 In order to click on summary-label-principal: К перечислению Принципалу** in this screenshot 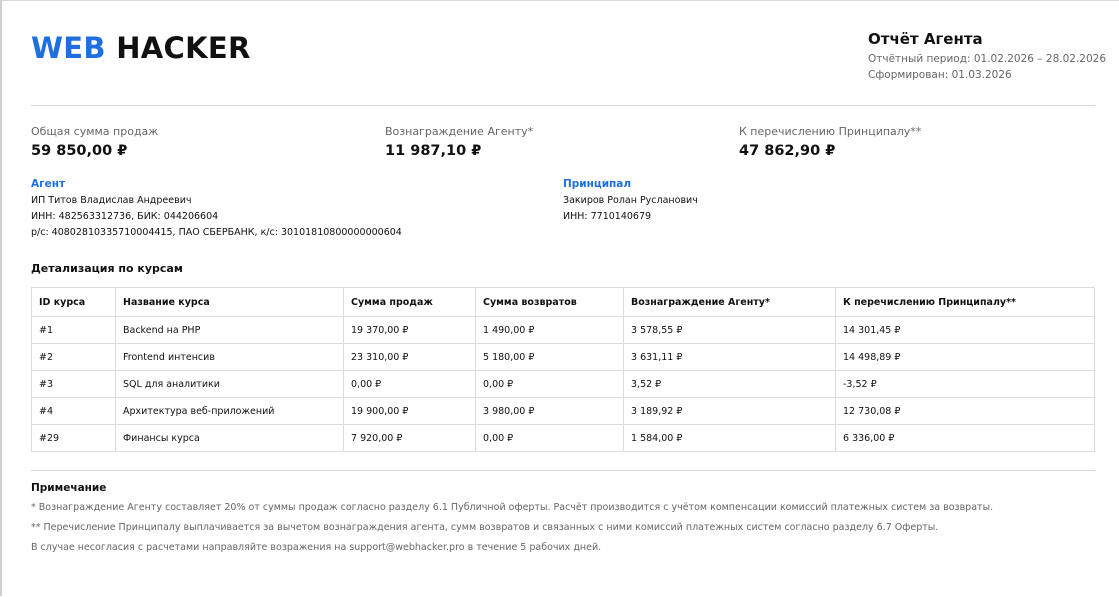, I will do `click(830, 131)`.